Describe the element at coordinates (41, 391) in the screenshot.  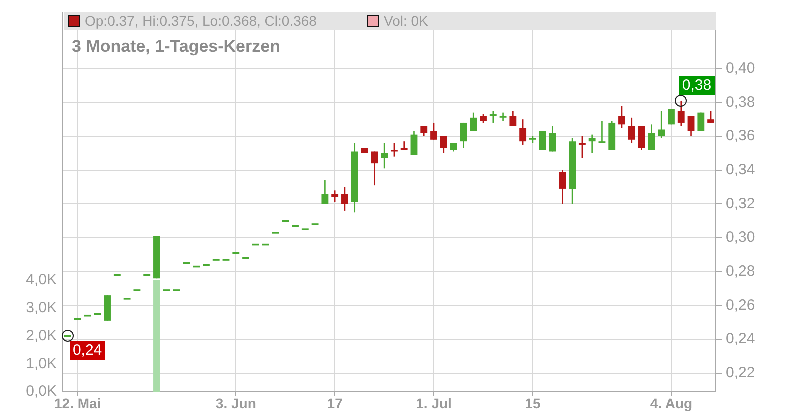
I see `y2-tick-label: 0,0K` at that location.